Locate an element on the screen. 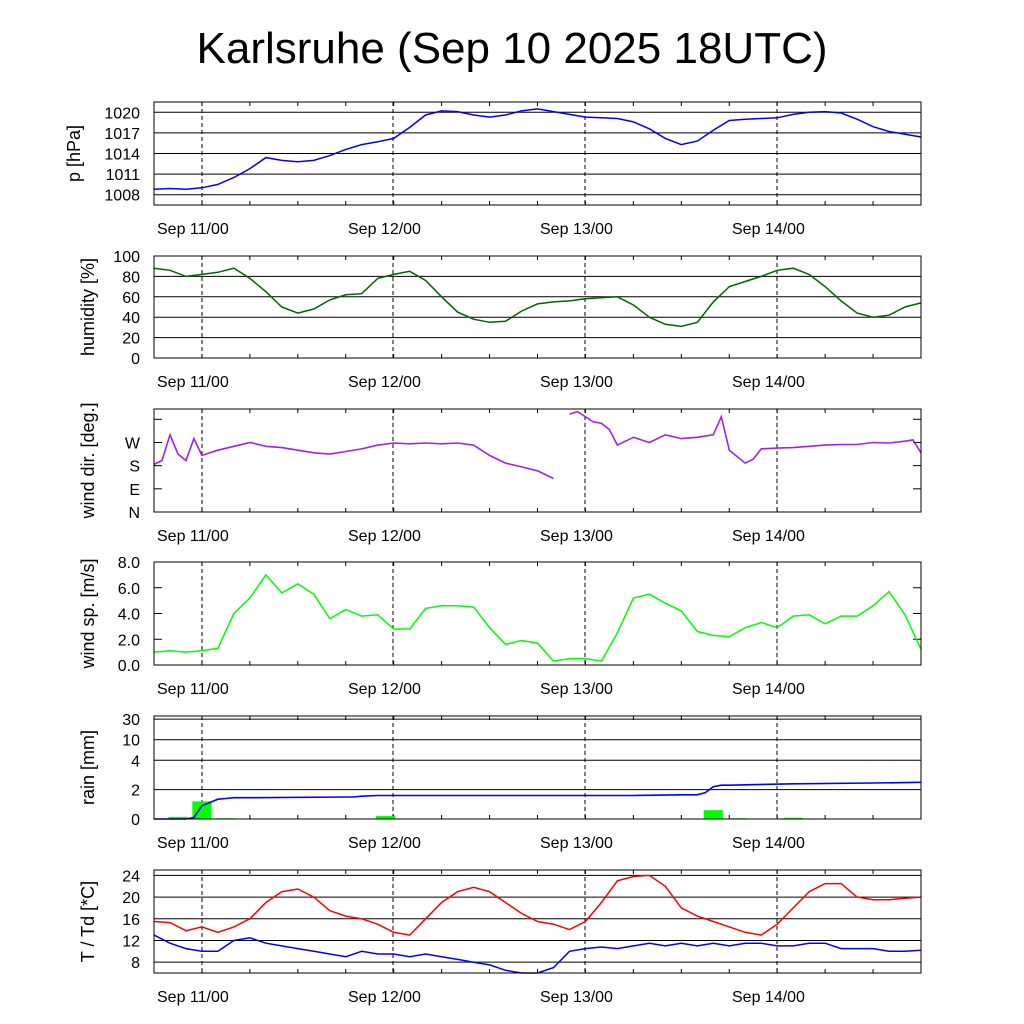  y-tick-label: 1014 is located at coordinates (122, 155).